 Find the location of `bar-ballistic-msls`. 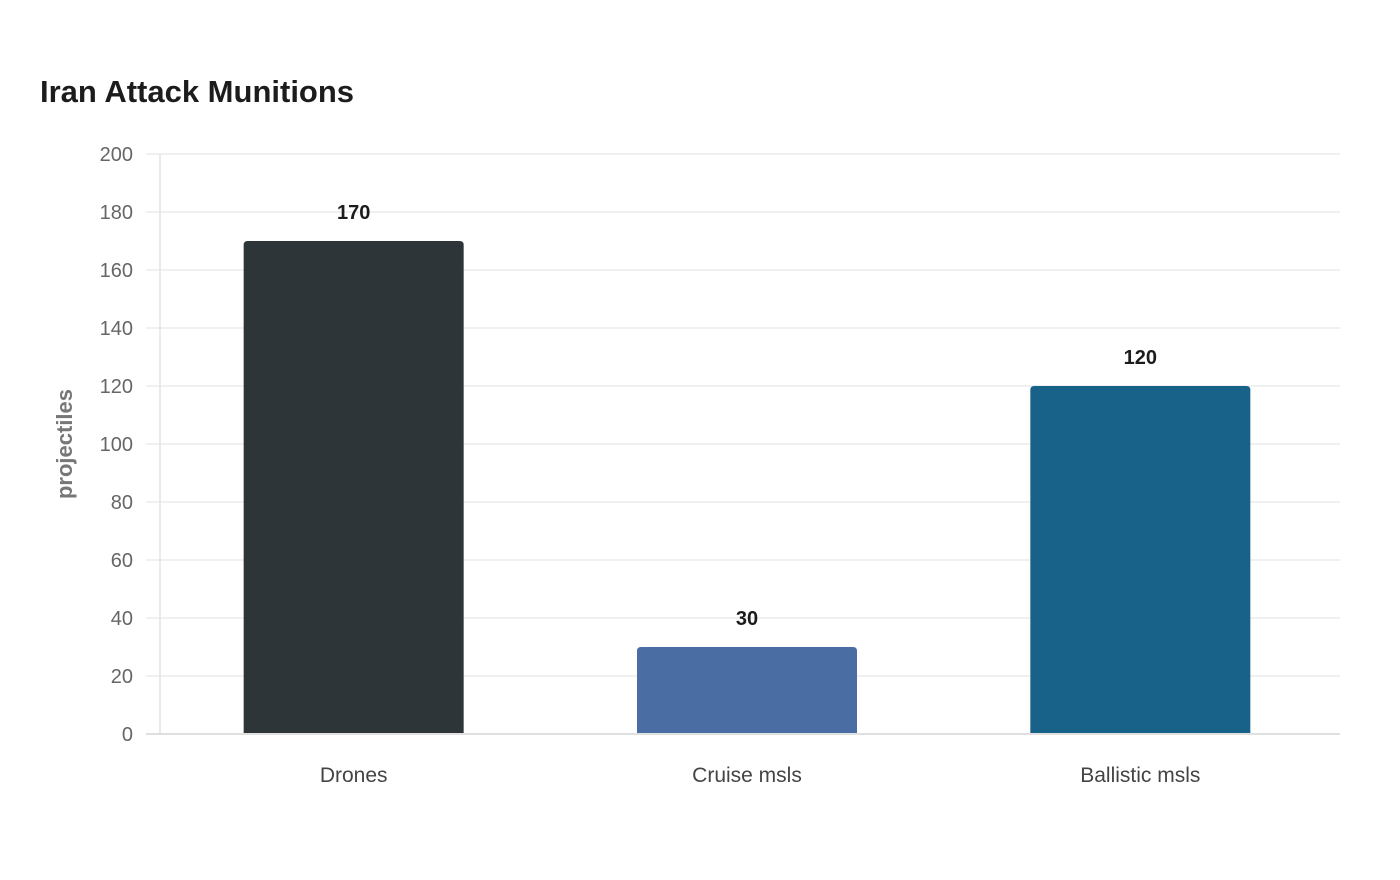

bar-ballistic-msls is located at coordinates (1140, 559).